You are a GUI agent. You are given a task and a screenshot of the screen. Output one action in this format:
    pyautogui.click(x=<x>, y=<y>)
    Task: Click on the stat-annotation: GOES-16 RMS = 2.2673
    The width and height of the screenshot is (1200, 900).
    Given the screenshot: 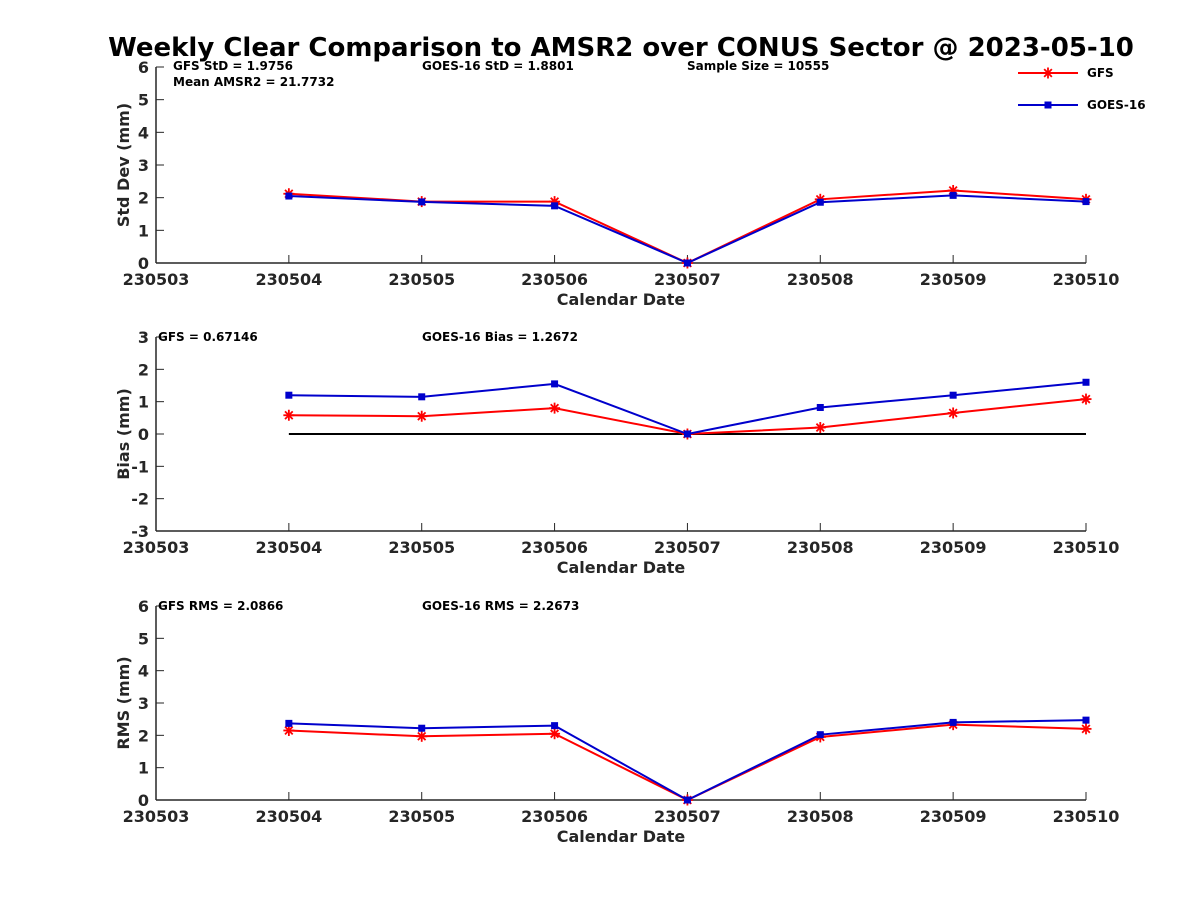 What is the action you would take?
    pyautogui.click(x=500, y=606)
    